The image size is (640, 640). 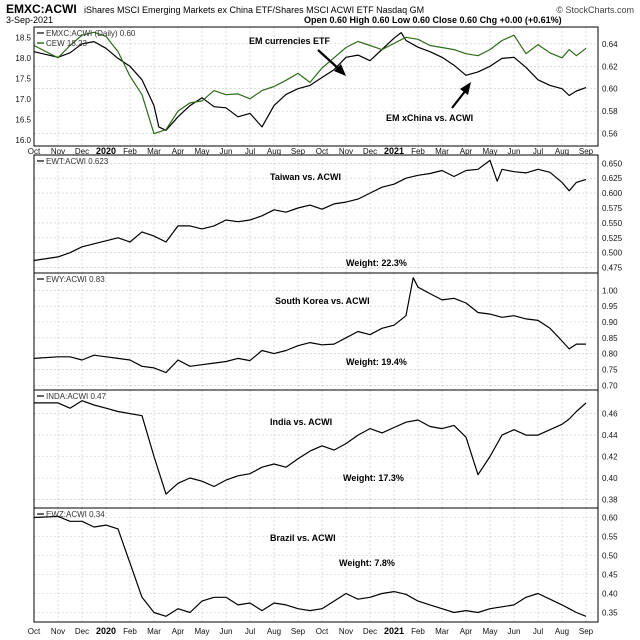 I want to click on right-axis-tick-label: 0.42, so click(x=610, y=457).